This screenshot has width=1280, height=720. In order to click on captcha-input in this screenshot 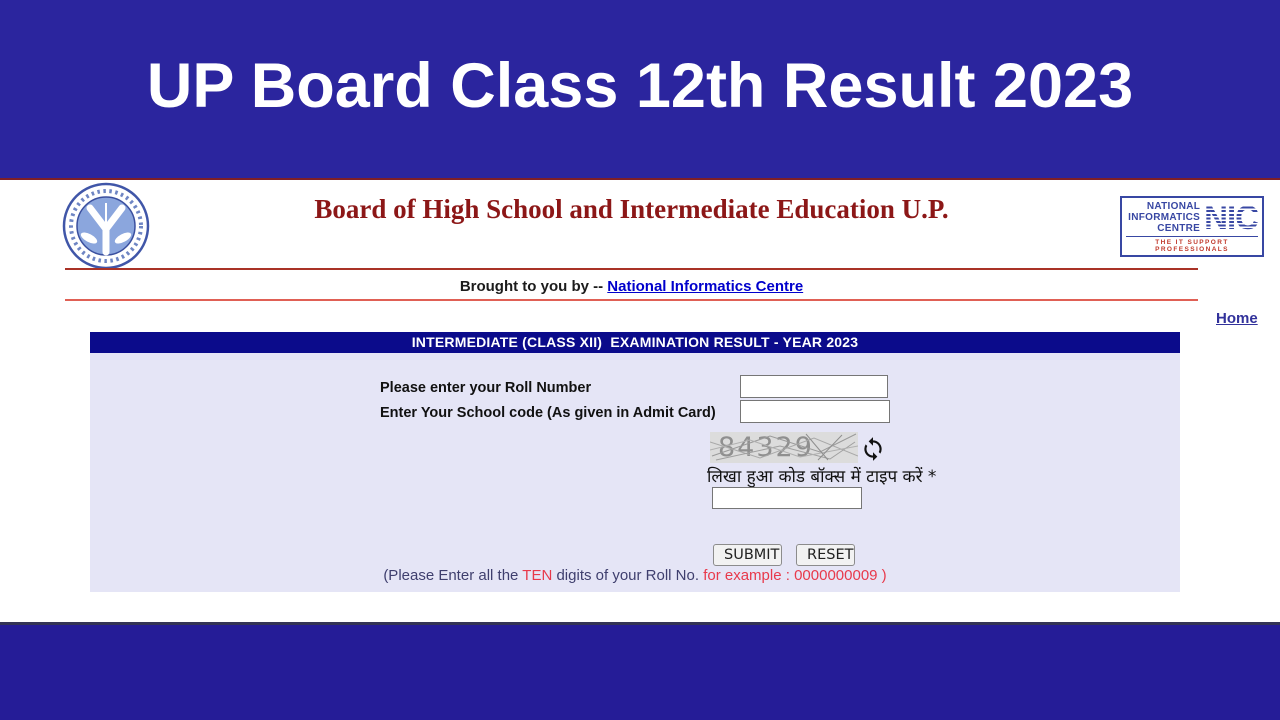, I will do `click(787, 498)`.